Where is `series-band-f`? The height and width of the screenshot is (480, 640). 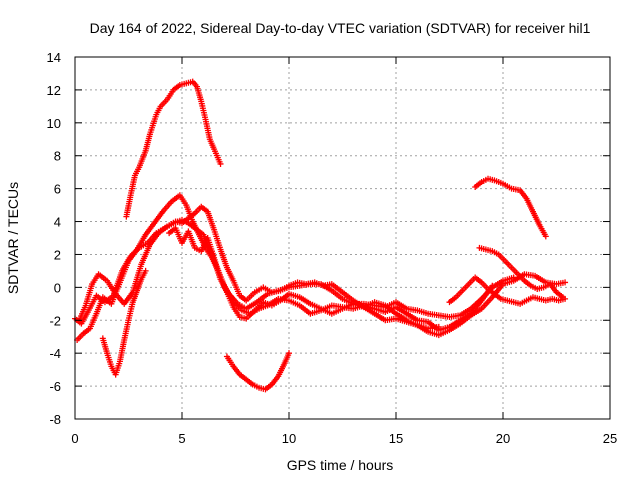
series-band-f is located at coordinates (507, 290).